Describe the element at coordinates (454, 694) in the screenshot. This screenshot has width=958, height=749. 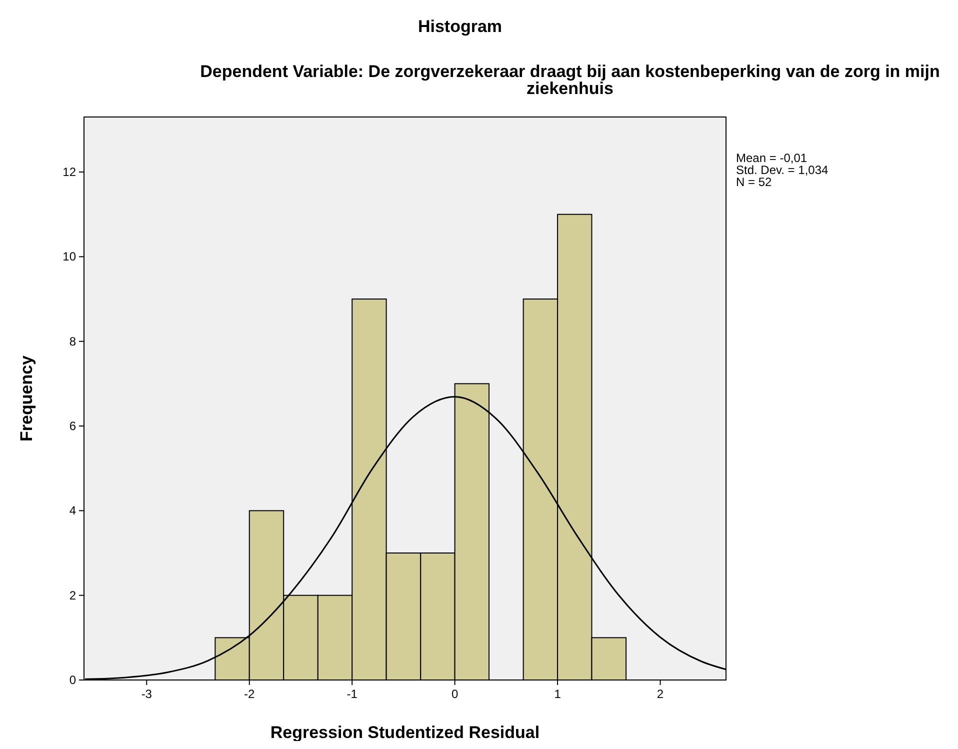
I see `x-tick-label: 0` at that location.